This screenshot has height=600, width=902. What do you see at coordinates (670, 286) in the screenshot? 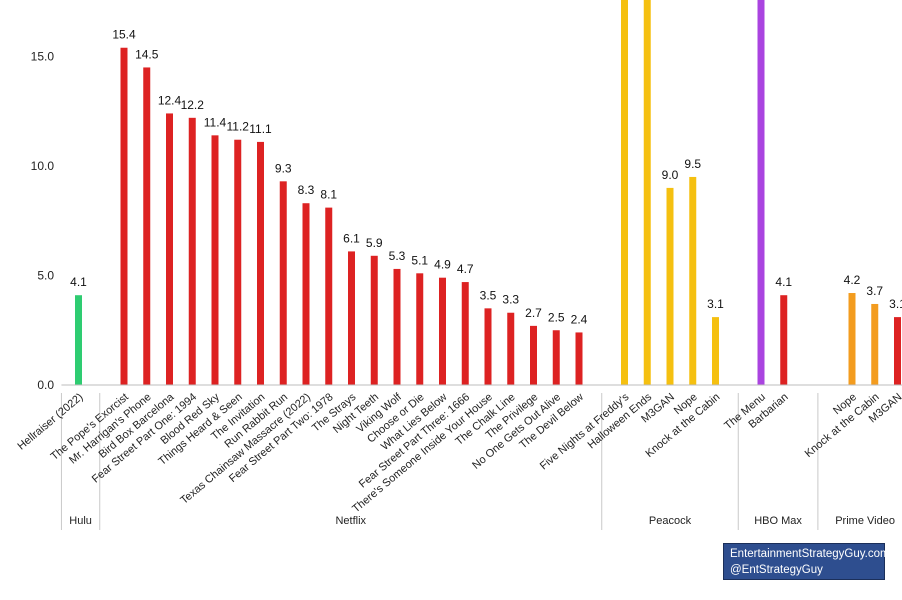
I see `bar-peacock-m3gan` at bounding box center [670, 286].